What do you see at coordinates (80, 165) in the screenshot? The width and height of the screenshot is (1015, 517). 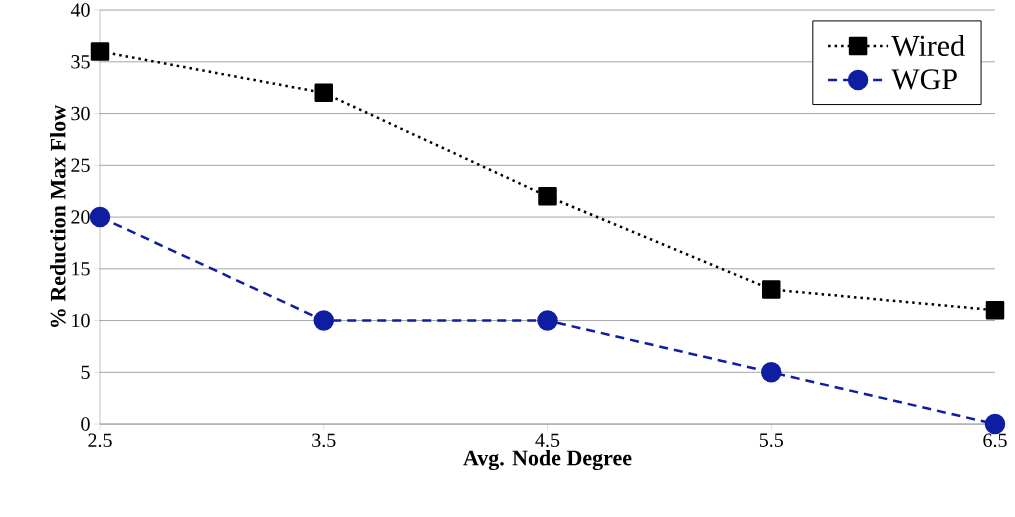 I see `y-tick-label: 25` at bounding box center [80, 165].